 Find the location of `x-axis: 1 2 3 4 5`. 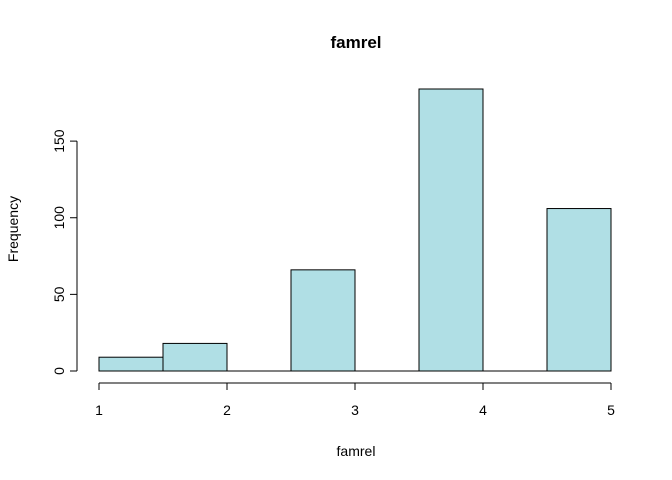

x-axis: 1 2 3 4 5 is located at coordinates (355, 400).